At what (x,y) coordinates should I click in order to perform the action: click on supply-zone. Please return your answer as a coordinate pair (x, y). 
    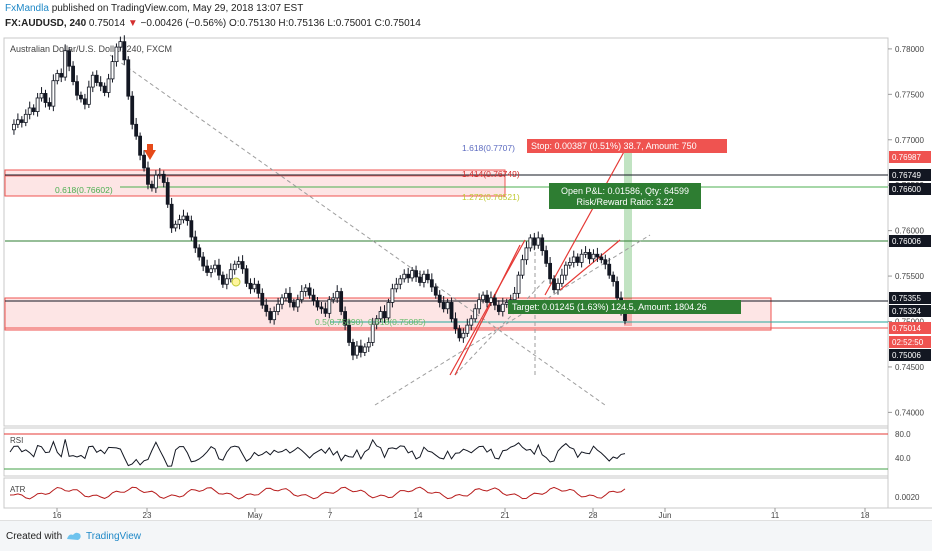
    Looking at the image, I should click on (255, 183).